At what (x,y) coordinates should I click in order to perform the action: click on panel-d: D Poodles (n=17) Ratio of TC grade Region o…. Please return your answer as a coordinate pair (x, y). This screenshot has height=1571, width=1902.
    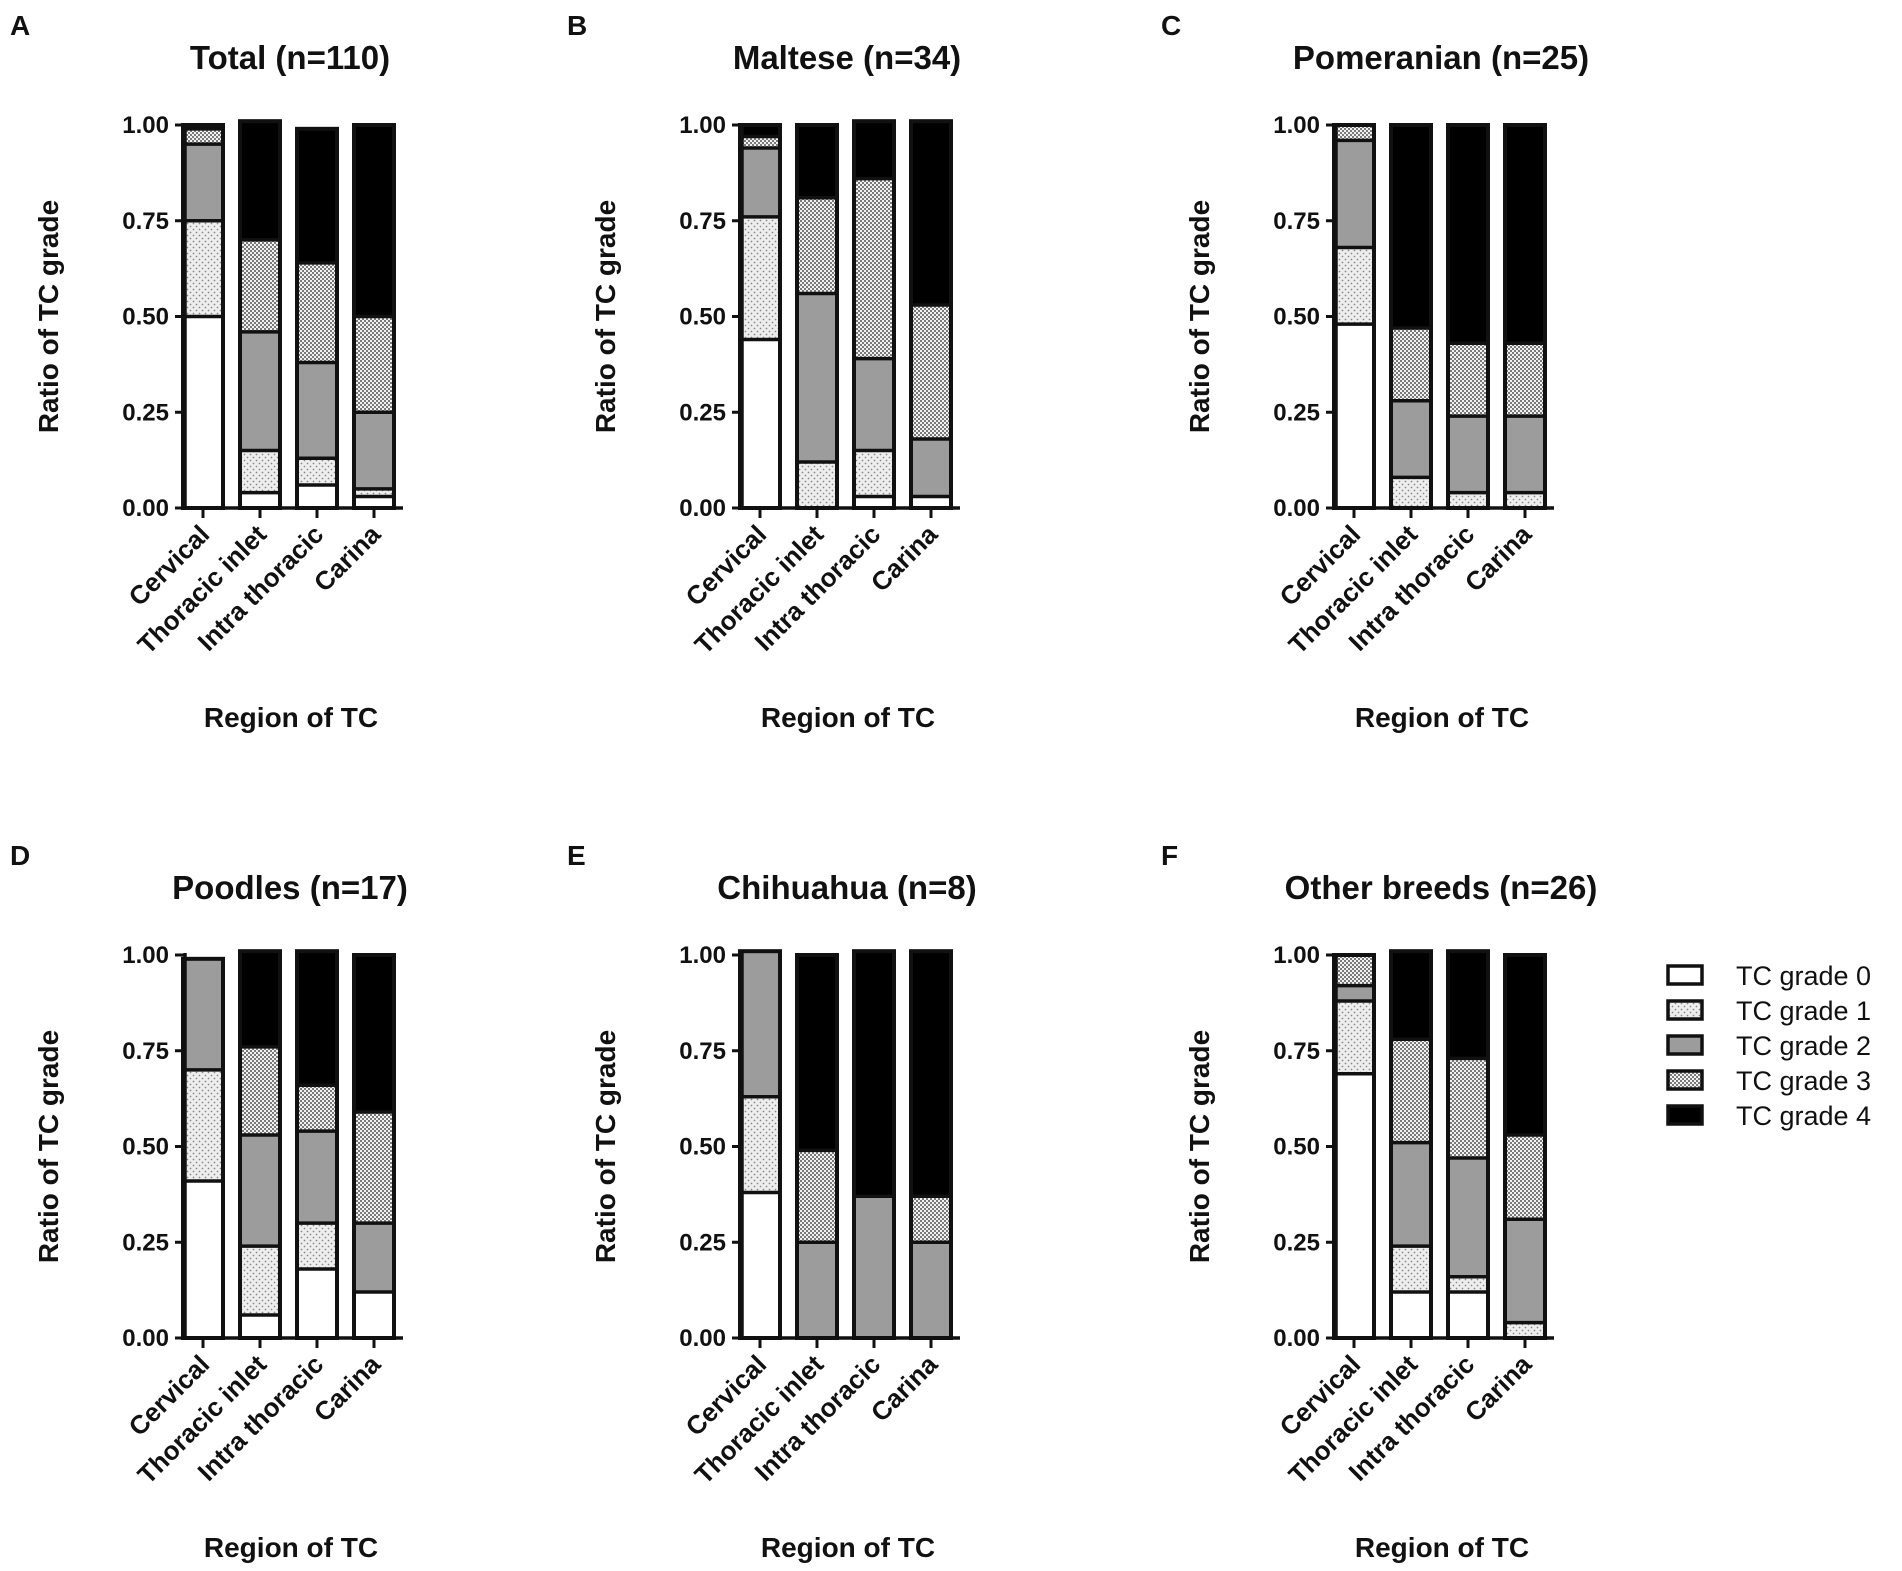
    Looking at the image, I should click on (209, 1201).